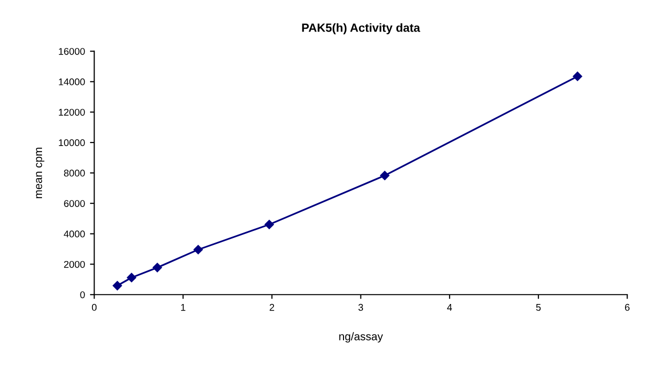 The height and width of the screenshot is (366, 650). I want to click on y-tick-label: 4000, so click(74, 234).